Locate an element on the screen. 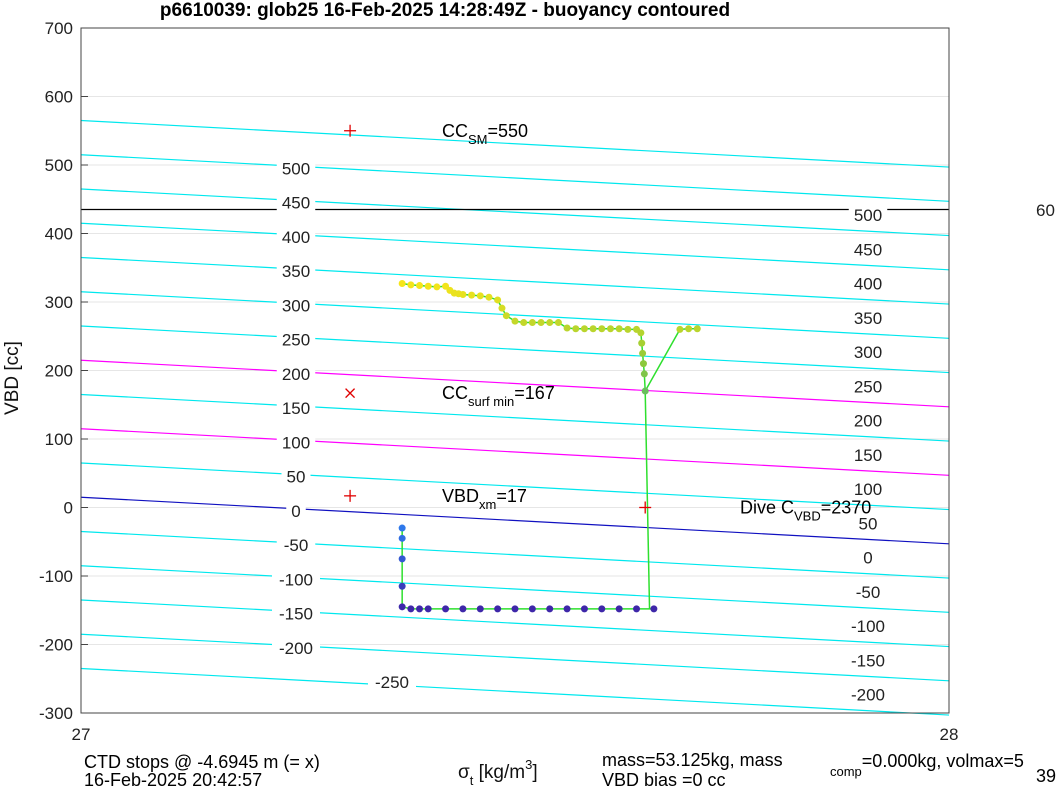 This screenshot has height=790, width=1056. y-ticks: 700 600 500 400 300 200 100 0 -100 -200 -300 is located at coordinates (63, 371).